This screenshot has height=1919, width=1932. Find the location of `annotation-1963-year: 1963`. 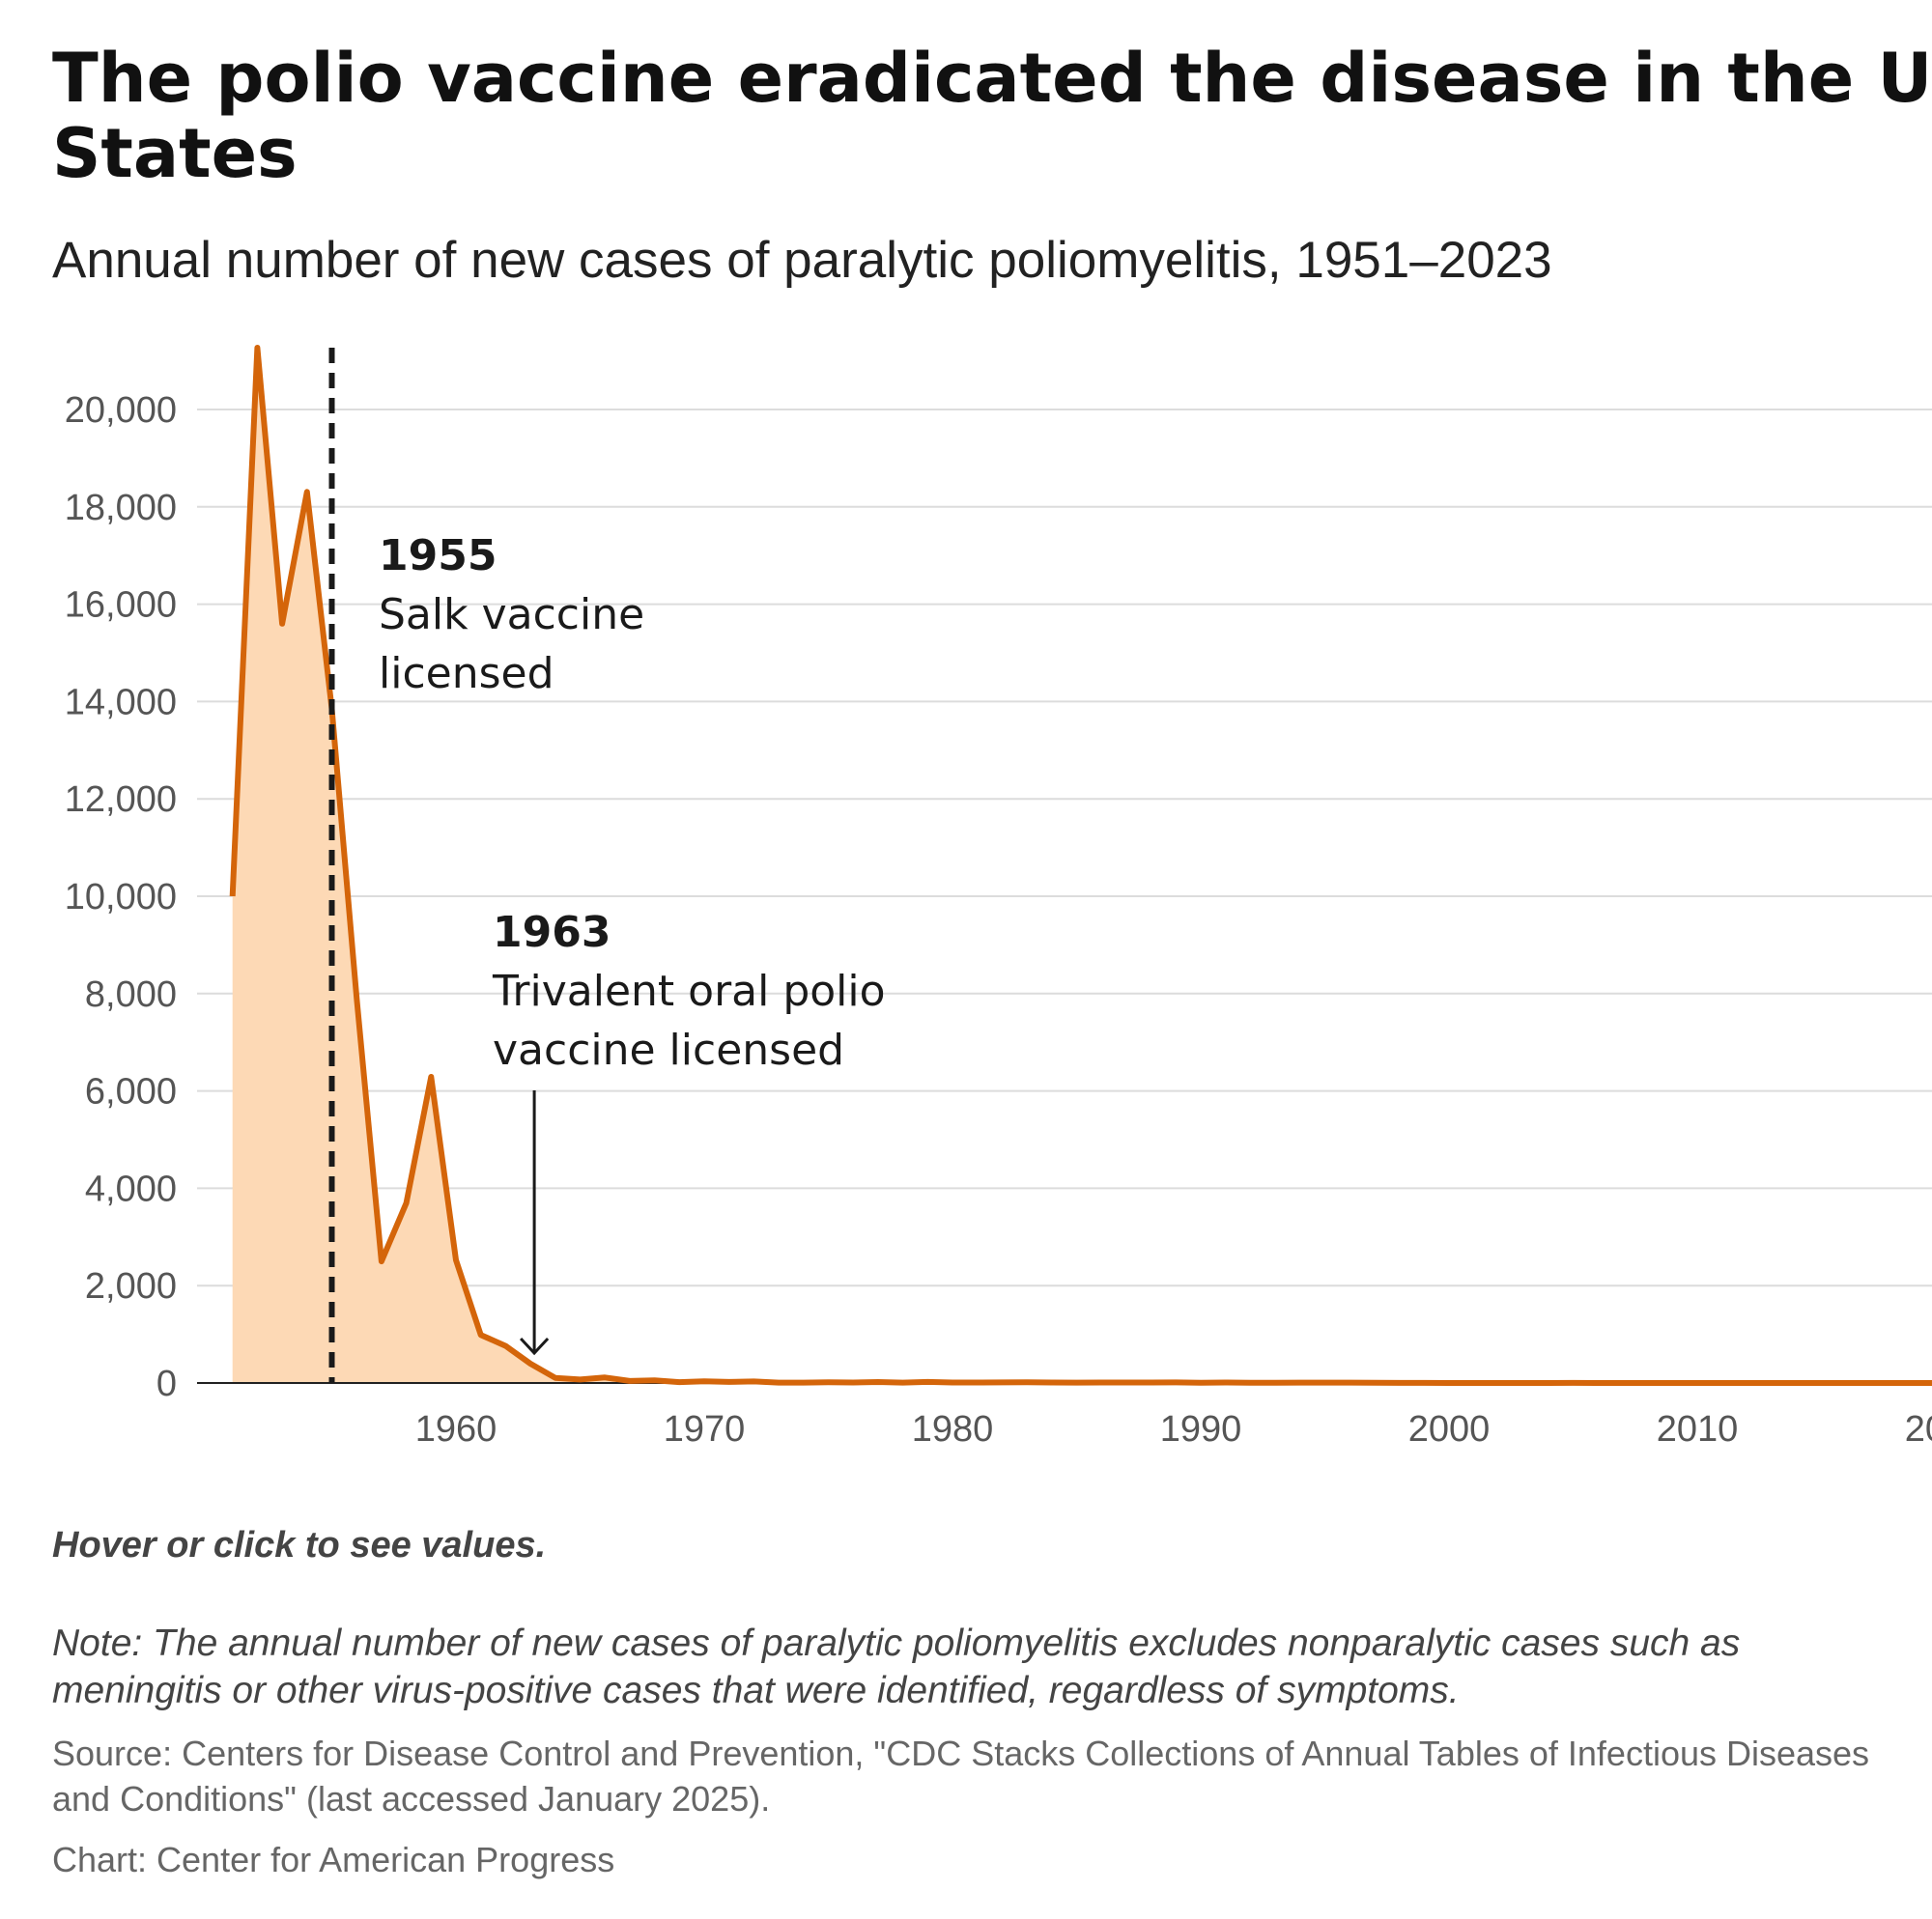

annotation-1963-year: 1963 is located at coordinates (552, 932).